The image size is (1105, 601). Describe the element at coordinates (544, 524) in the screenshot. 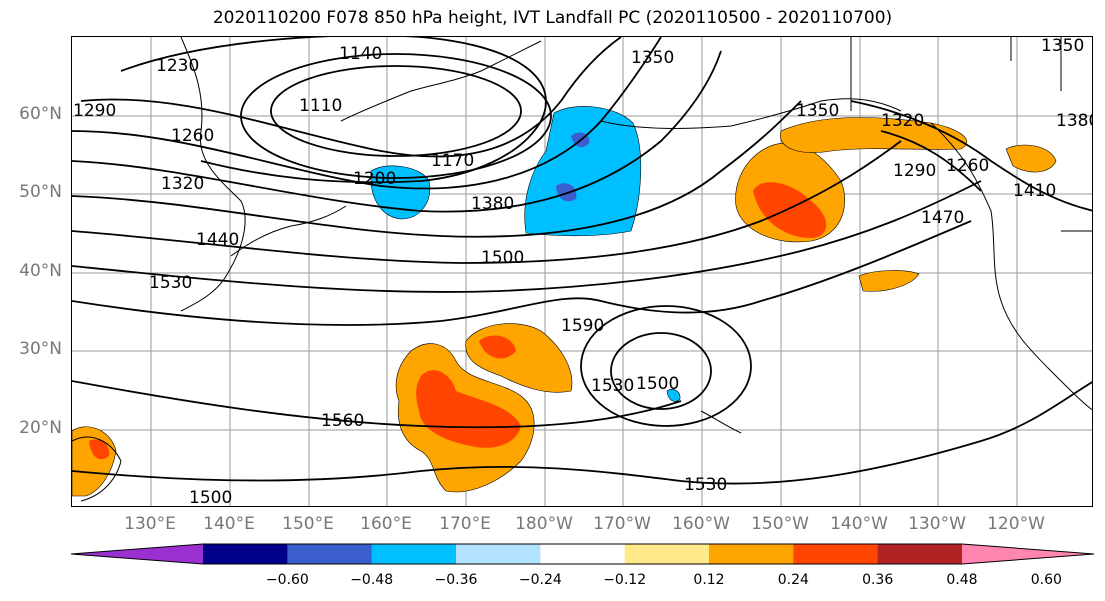

I see `lon-label: 180°W` at that location.